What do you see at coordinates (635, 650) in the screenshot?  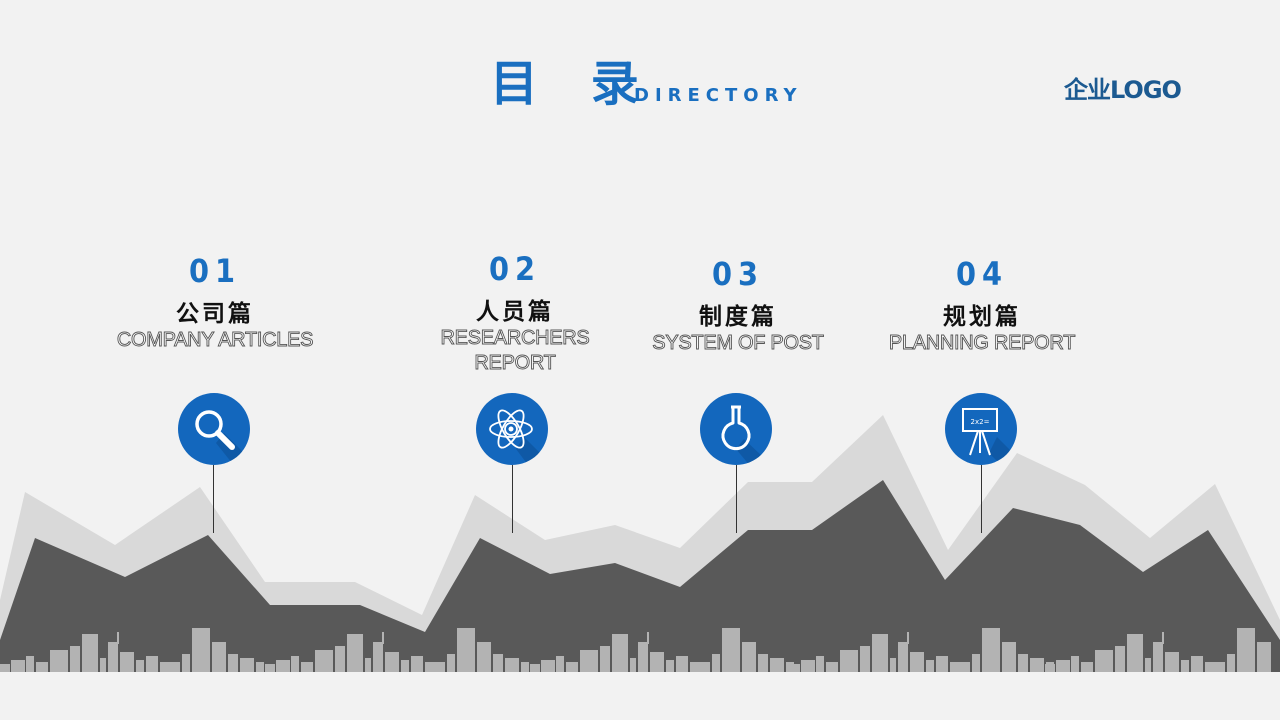 I see `city-skyline` at bounding box center [635, 650].